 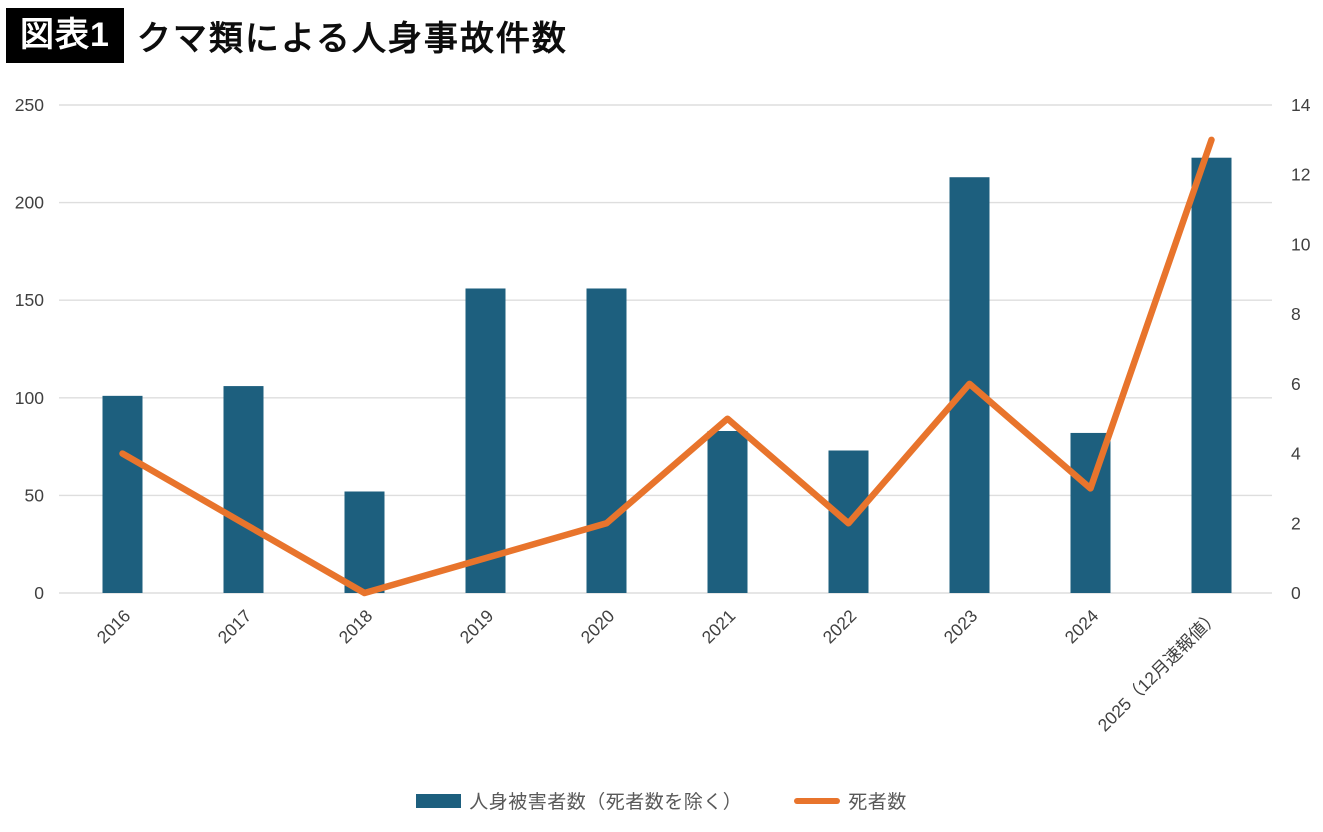 What do you see at coordinates (606, 440) in the screenshot?
I see `bar-2020` at bounding box center [606, 440].